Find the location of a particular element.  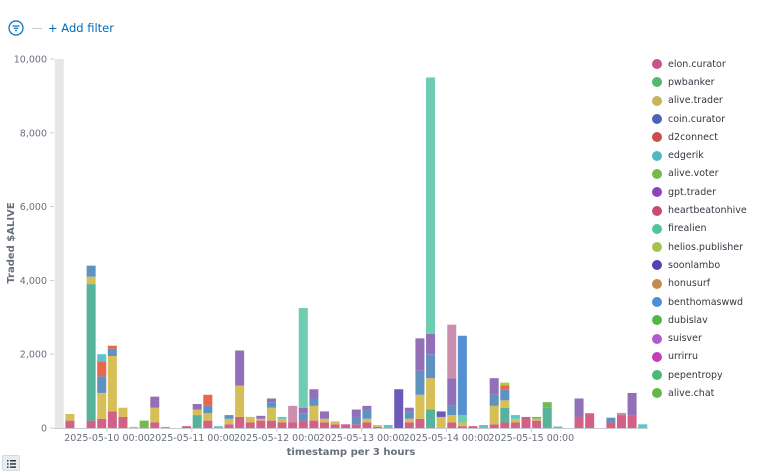

bar-segment-firealien is located at coordinates (303, 358).